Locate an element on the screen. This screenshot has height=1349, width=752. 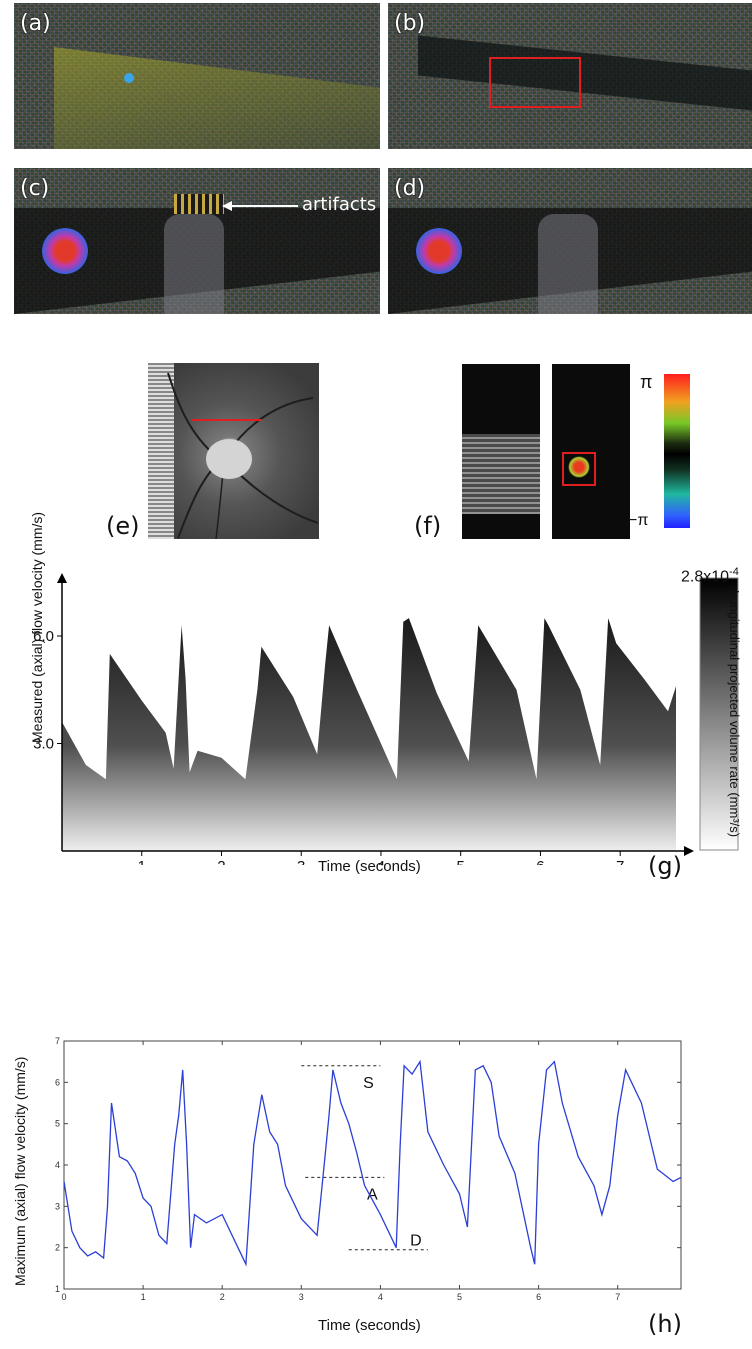
chart-g-xticks: 1 2 3 4 5 6 7 is located at coordinates (381, 858).